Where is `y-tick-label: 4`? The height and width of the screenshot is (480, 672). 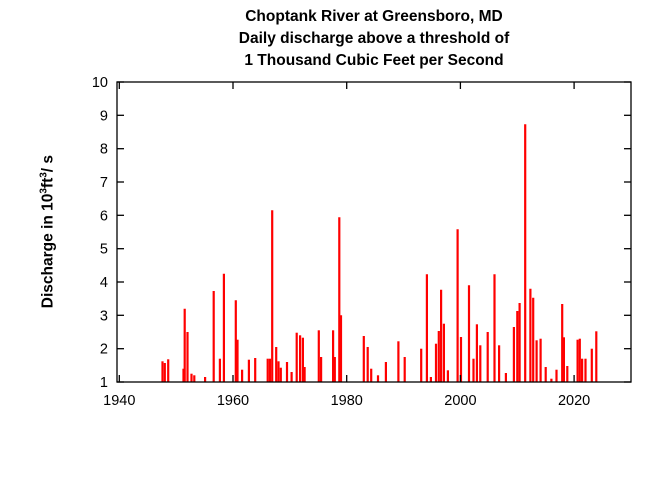 y-tick-label: 4 is located at coordinates (104, 283).